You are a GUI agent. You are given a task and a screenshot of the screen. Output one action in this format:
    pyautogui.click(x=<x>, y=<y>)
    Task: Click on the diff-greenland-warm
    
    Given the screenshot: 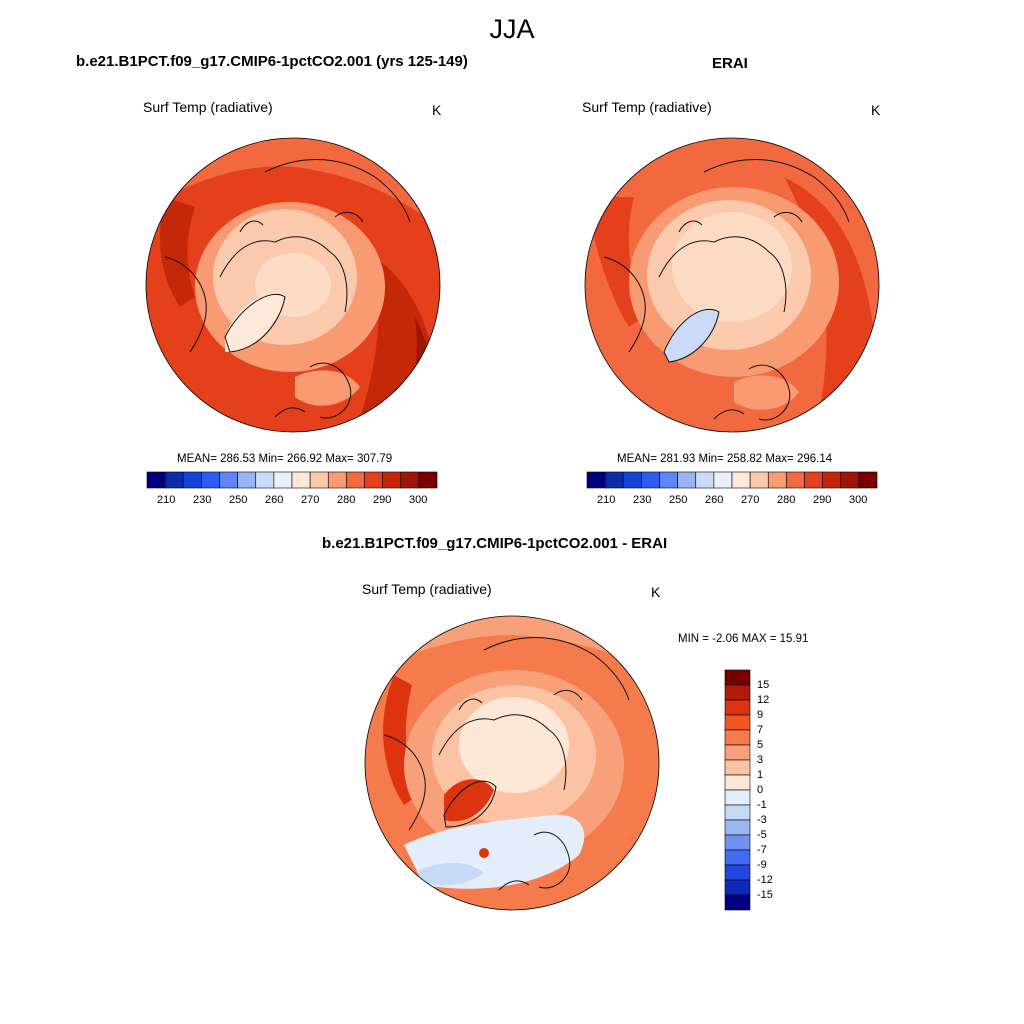 What is the action you would take?
    pyautogui.click(x=469, y=800)
    